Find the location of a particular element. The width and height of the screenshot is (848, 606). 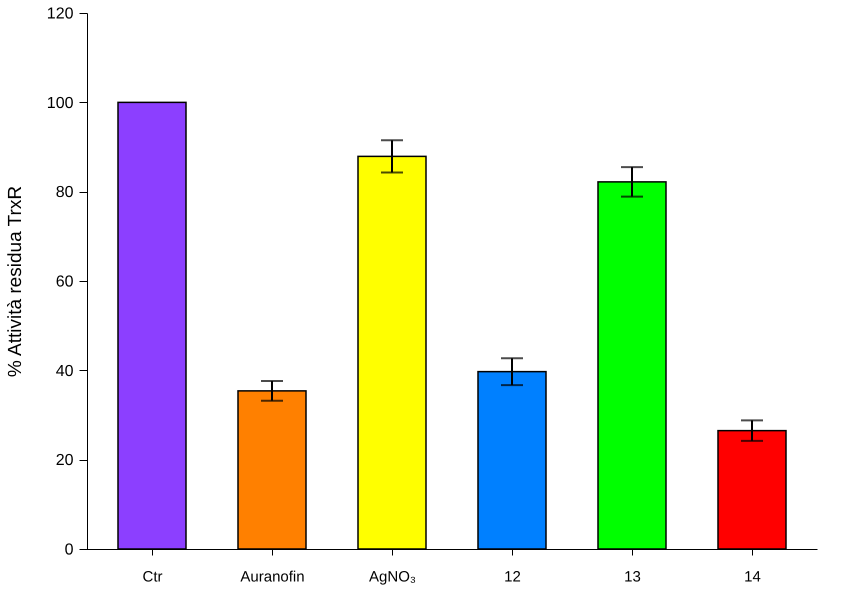

y-tick-label: 60 is located at coordinates (65, 282).